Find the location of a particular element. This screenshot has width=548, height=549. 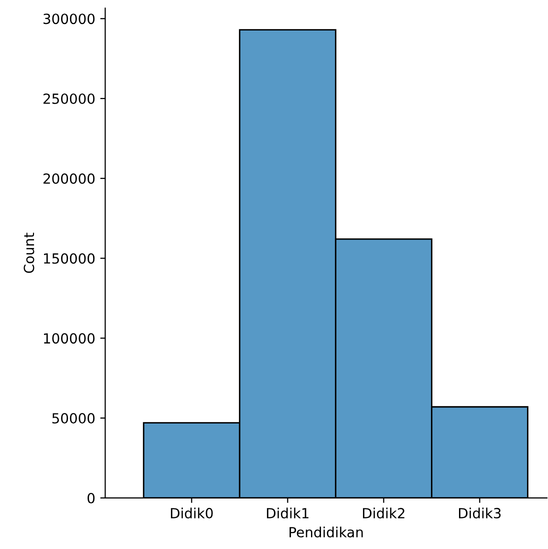

y-tick-label: 50000 is located at coordinates (73, 418).